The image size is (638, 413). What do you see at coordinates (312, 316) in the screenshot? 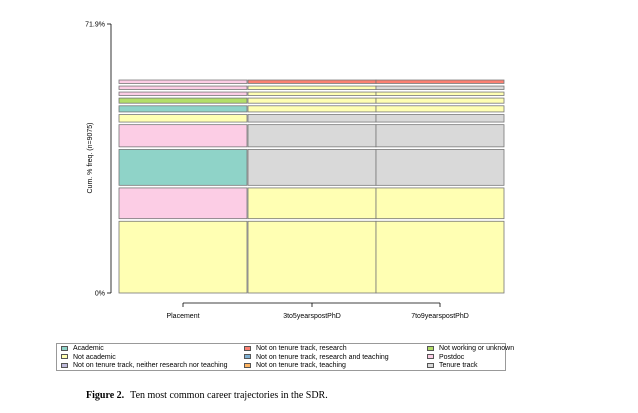
I see `x-tick-label-1: 3to5yearspostPhD` at bounding box center [312, 316].